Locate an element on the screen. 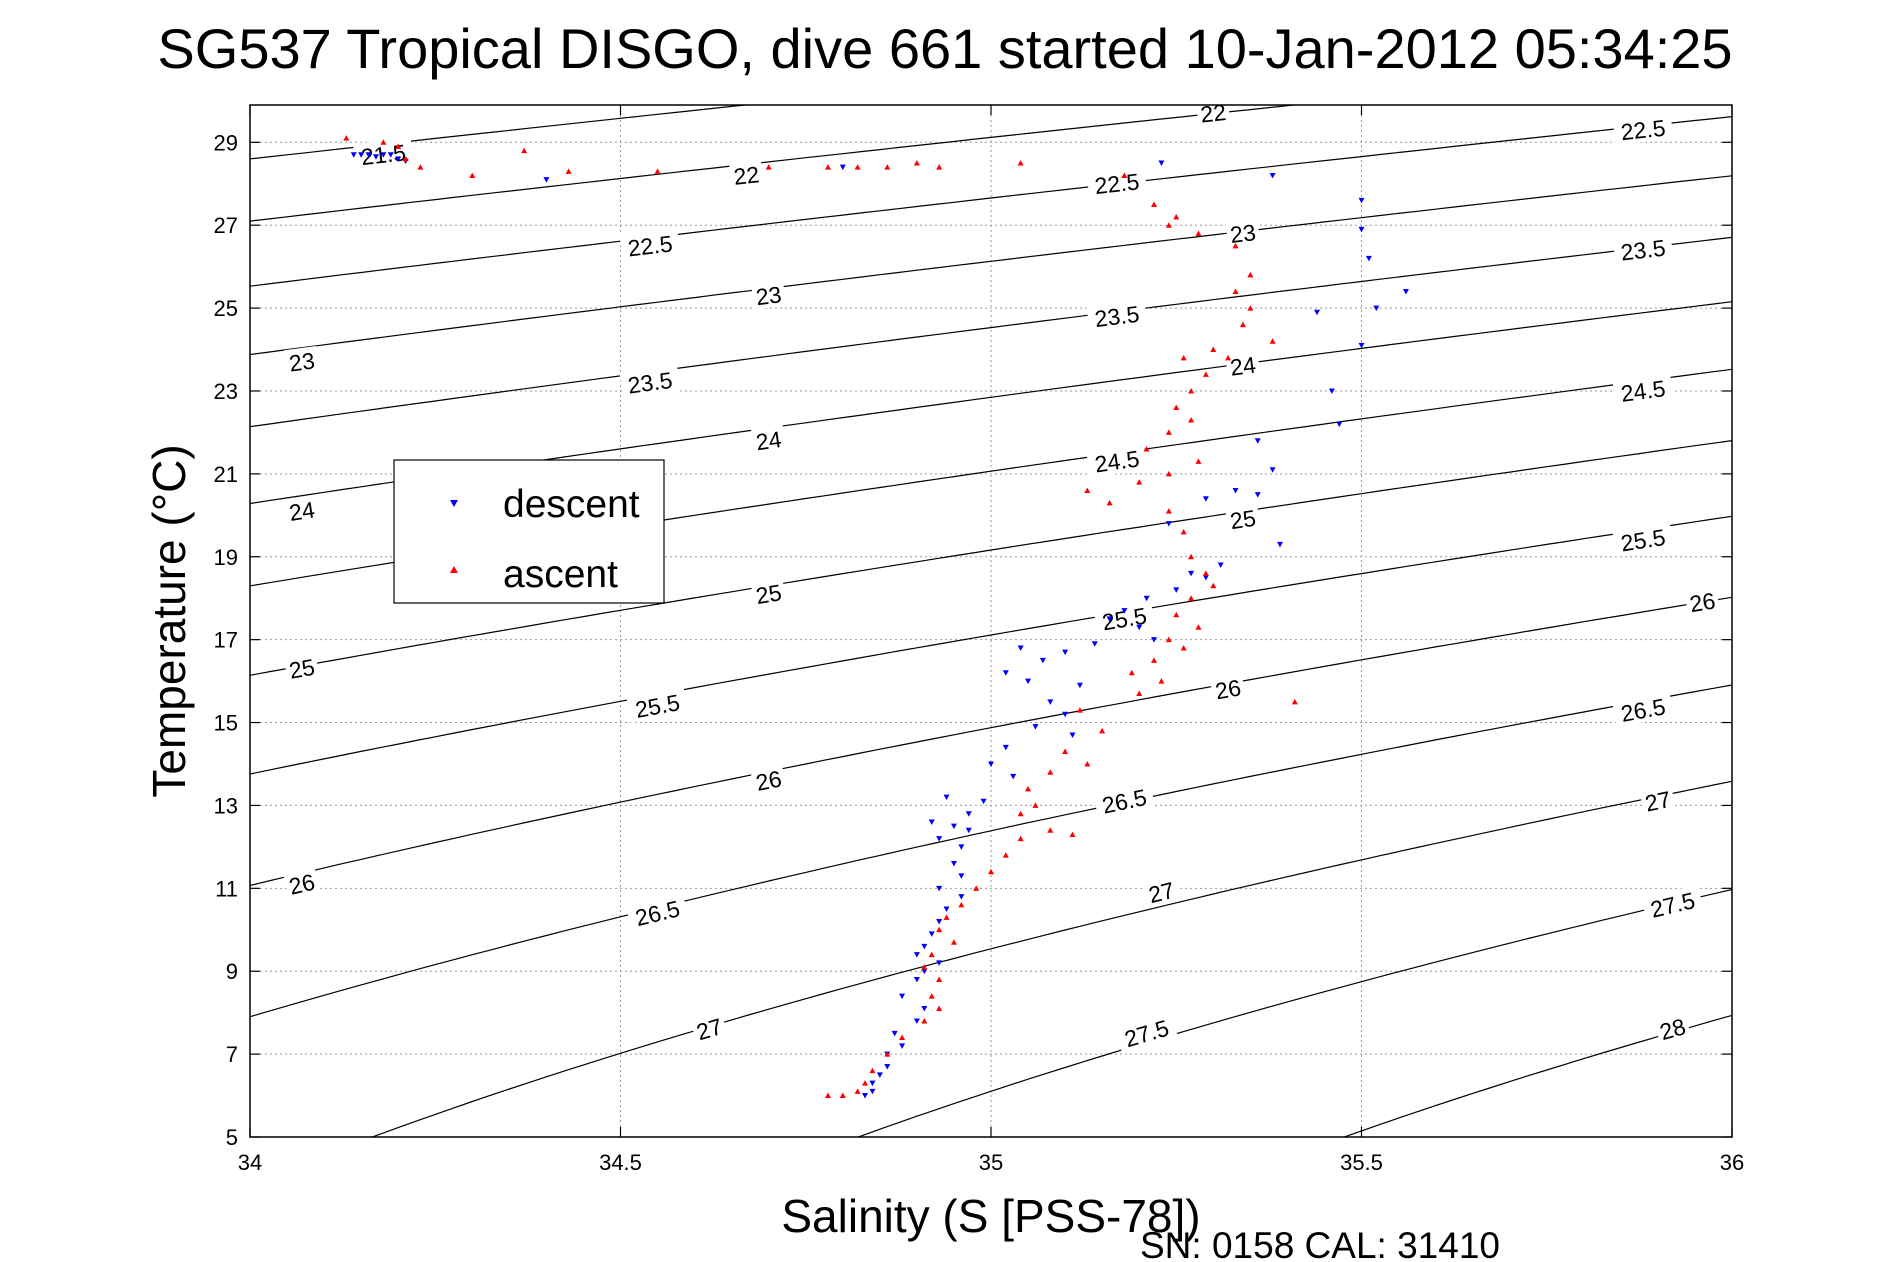 This screenshot has width=1891, height=1262. contour-label-text: 23.5 is located at coordinates (1117, 316).